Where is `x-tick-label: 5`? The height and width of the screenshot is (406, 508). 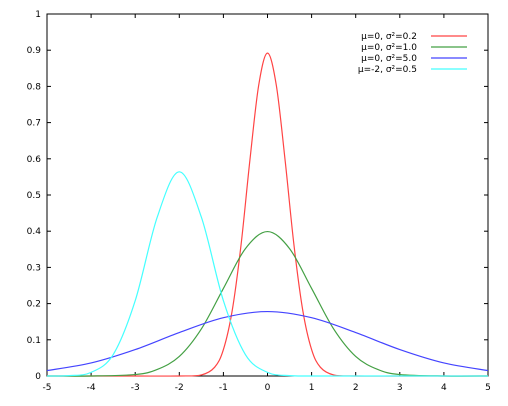 x-tick-label: 5 is located at coordinates (488, 388).